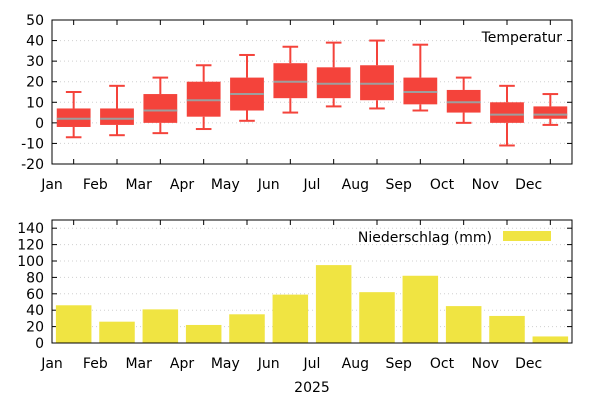 This screenshot has height=400, width=600. Describe the element at coordinates (312, 388) in the screenshot. I see `x-axis-label: 2025` at that location.